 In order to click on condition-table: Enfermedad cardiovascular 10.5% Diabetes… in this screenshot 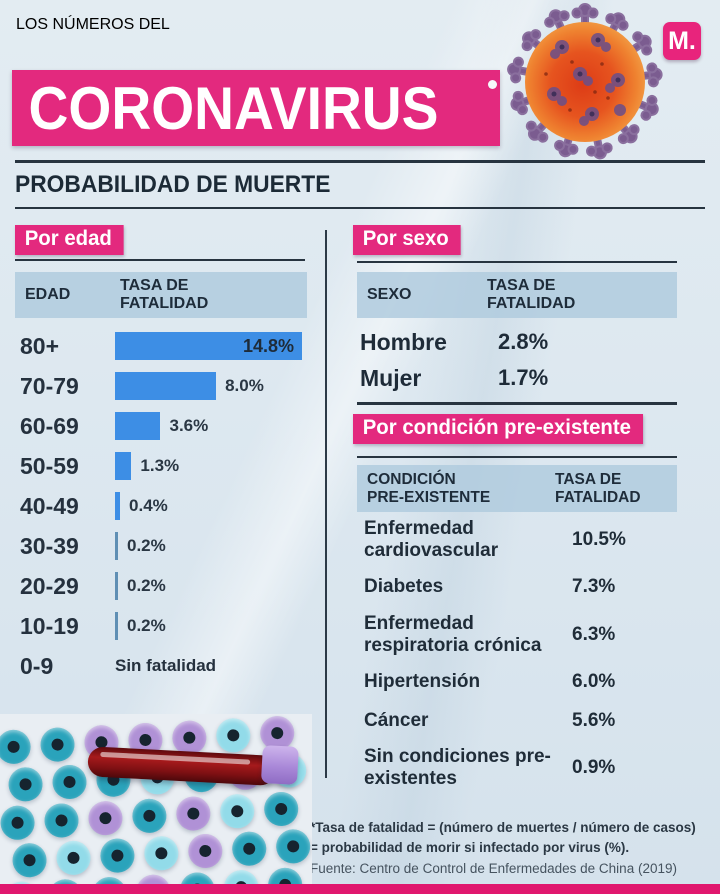, I will do `click(522, 654)`.